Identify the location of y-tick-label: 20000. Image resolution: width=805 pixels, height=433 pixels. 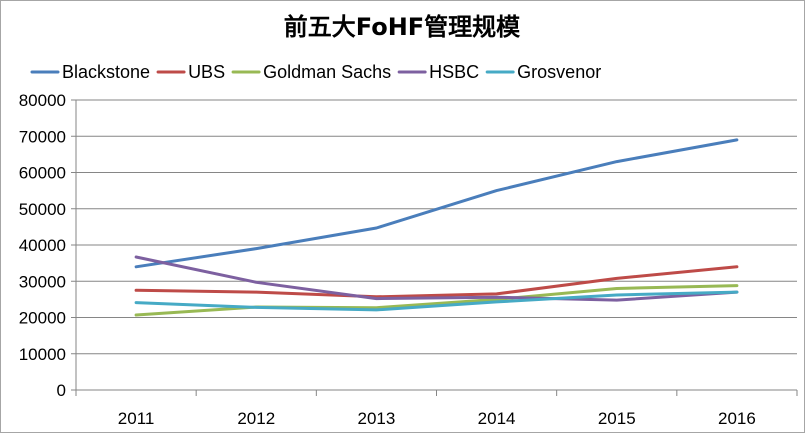
(42, 318).